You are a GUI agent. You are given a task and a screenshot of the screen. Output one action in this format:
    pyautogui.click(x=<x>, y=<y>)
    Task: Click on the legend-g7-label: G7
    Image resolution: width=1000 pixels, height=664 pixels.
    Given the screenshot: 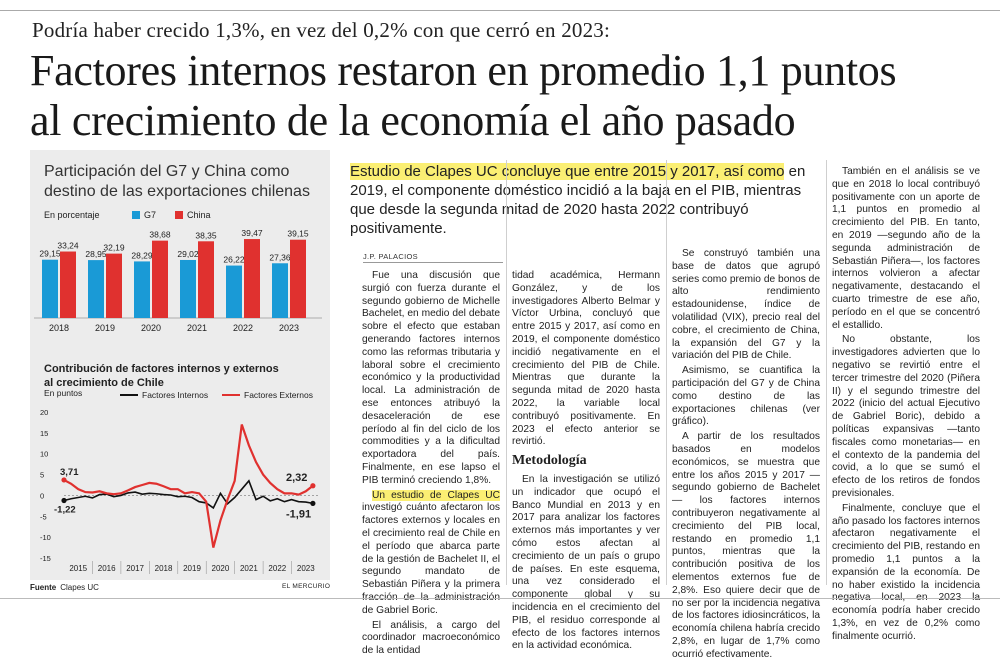 What is the action you would take?
    pyautogui.click(x=150, y=215)
    